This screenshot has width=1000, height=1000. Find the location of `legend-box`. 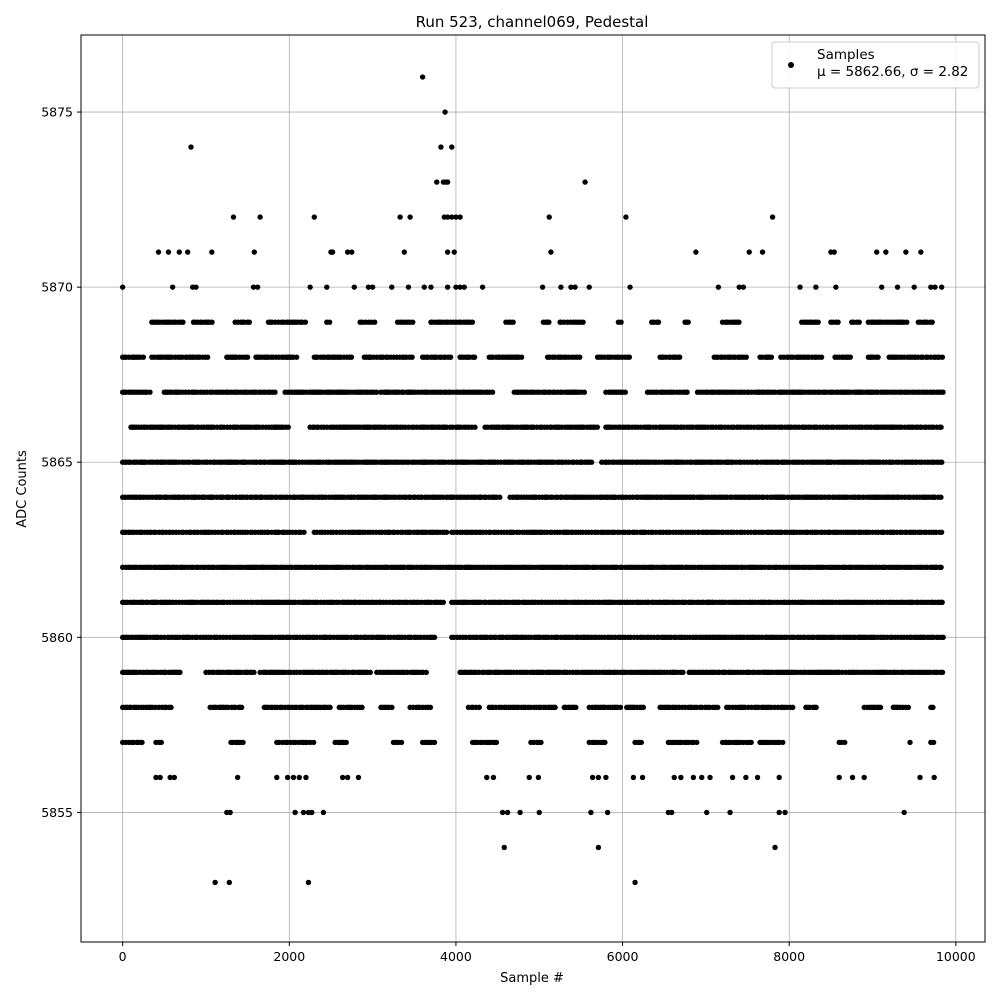

legend-box is located at coordinates (875, 65).